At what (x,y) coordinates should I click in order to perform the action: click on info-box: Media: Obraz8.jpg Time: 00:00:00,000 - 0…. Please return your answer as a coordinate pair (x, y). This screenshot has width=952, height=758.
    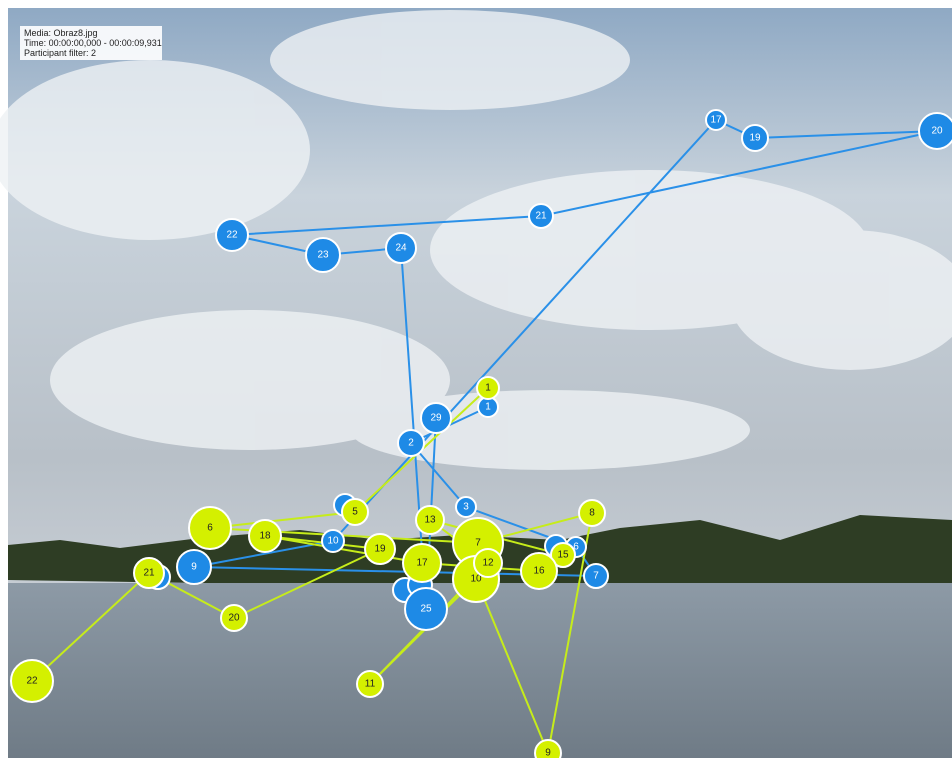
    Looking at the image, I should click on (91, 43).